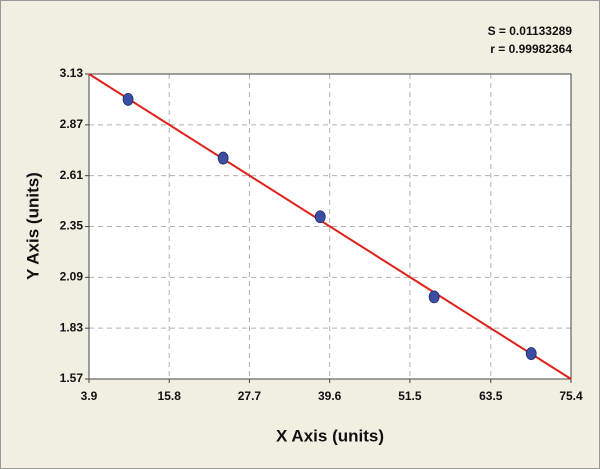  Describe the element at coordinates (72, 327) in the screenshot. I see `y-tick-label: 1.83` at that location.